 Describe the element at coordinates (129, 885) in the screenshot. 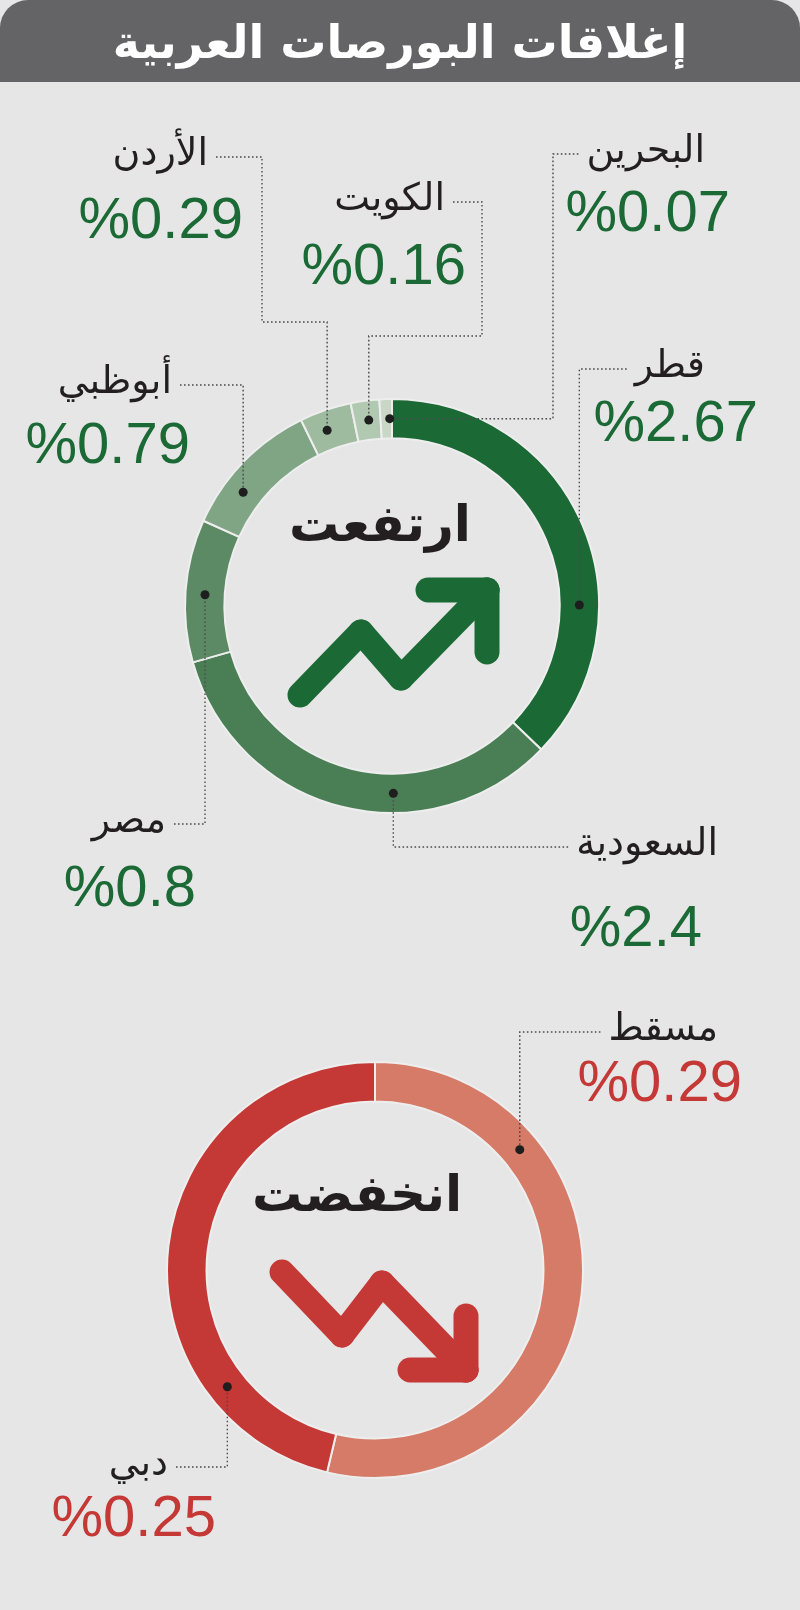

I see `data-label: %0.8` at that location.